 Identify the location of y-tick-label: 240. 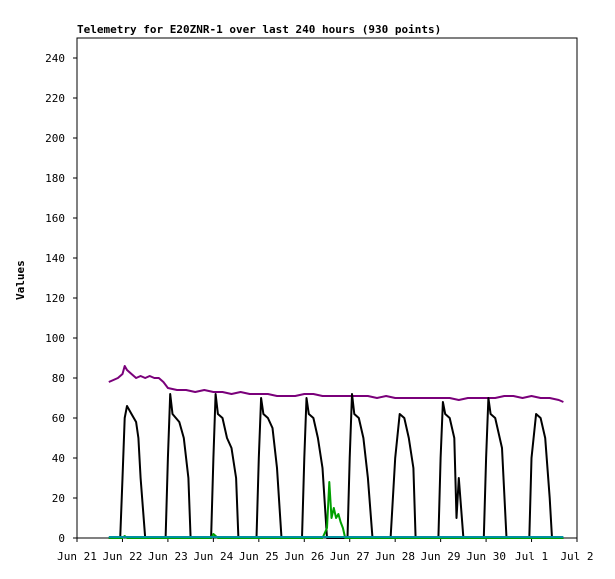
(55, 58).